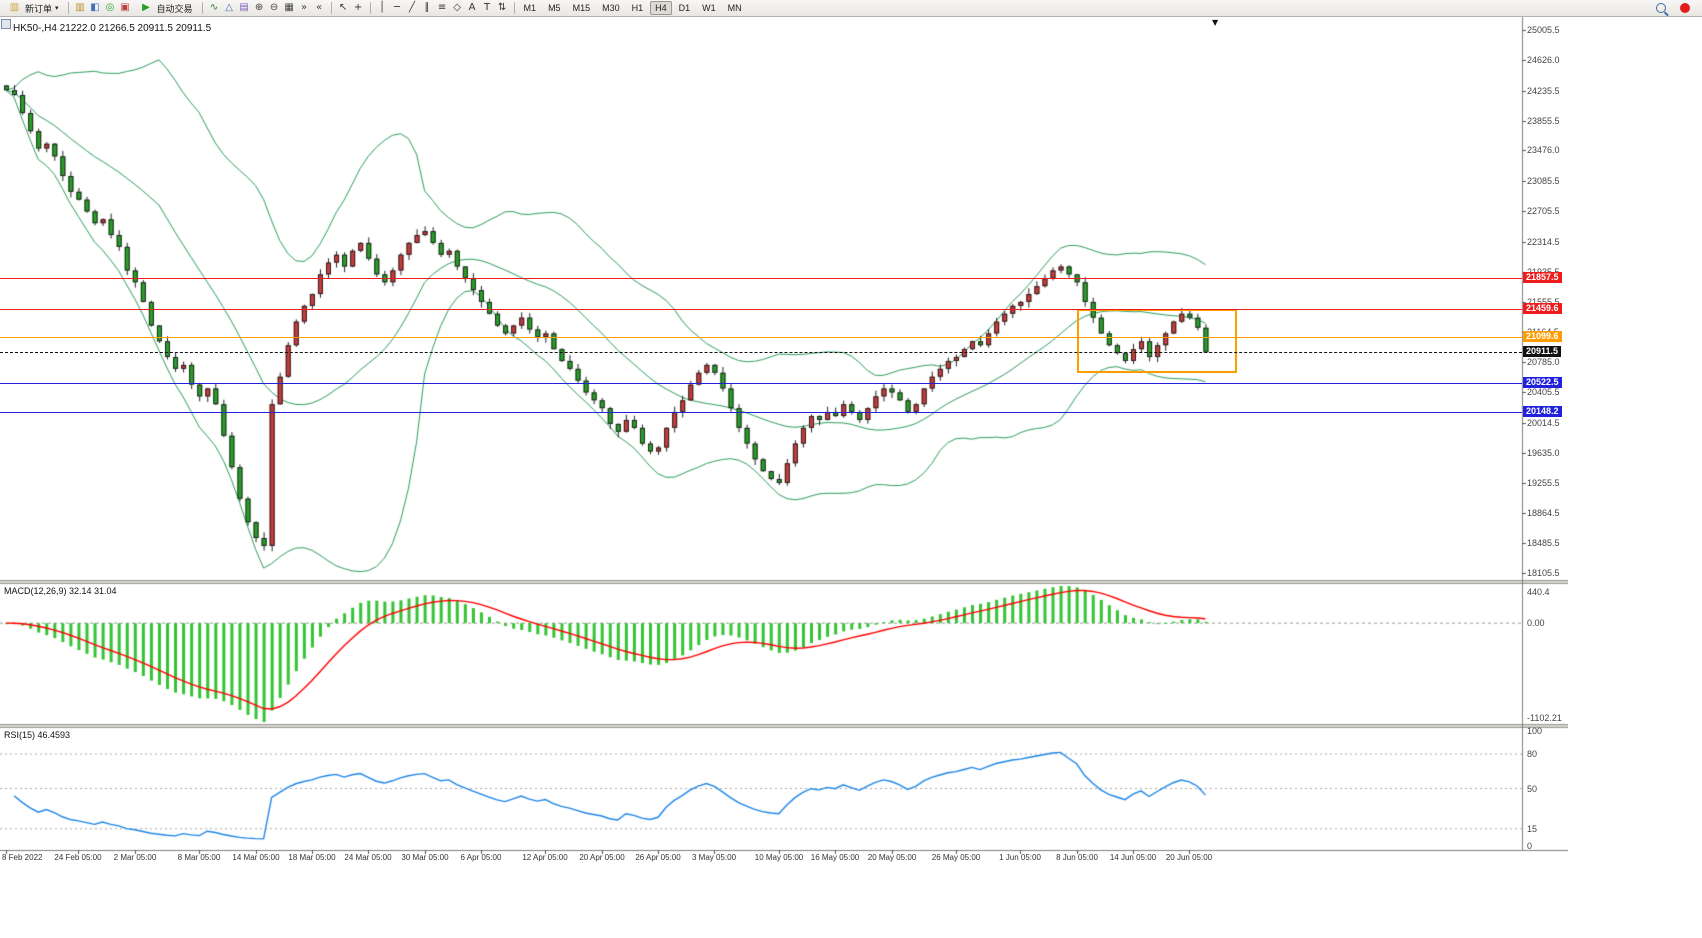  What do you see at coordinates (581, 8) in the screenshot?
I see `timeframe-M15: M15` at bounding box center [581, 8].